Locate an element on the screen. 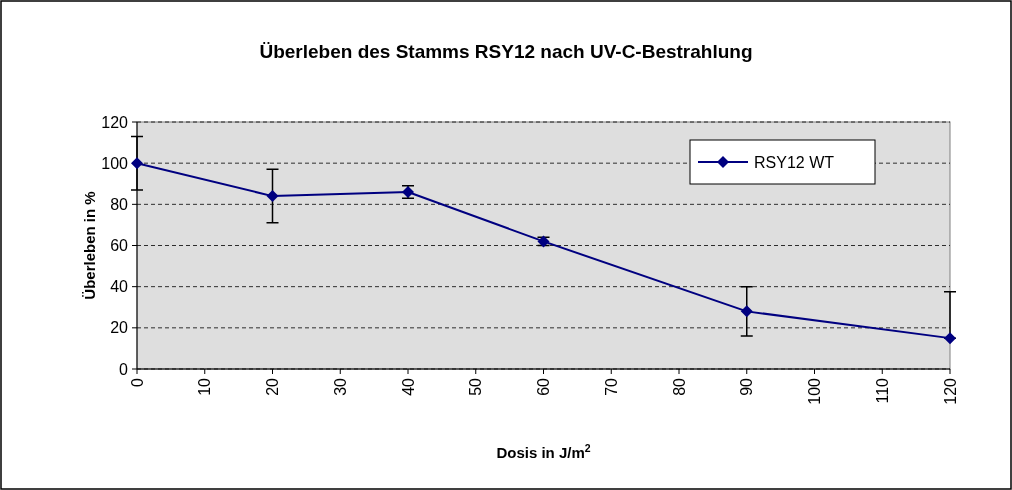 This screenshot has width=1012, height=490. x-tick-label: 50 is located at coordinates (476, 386).